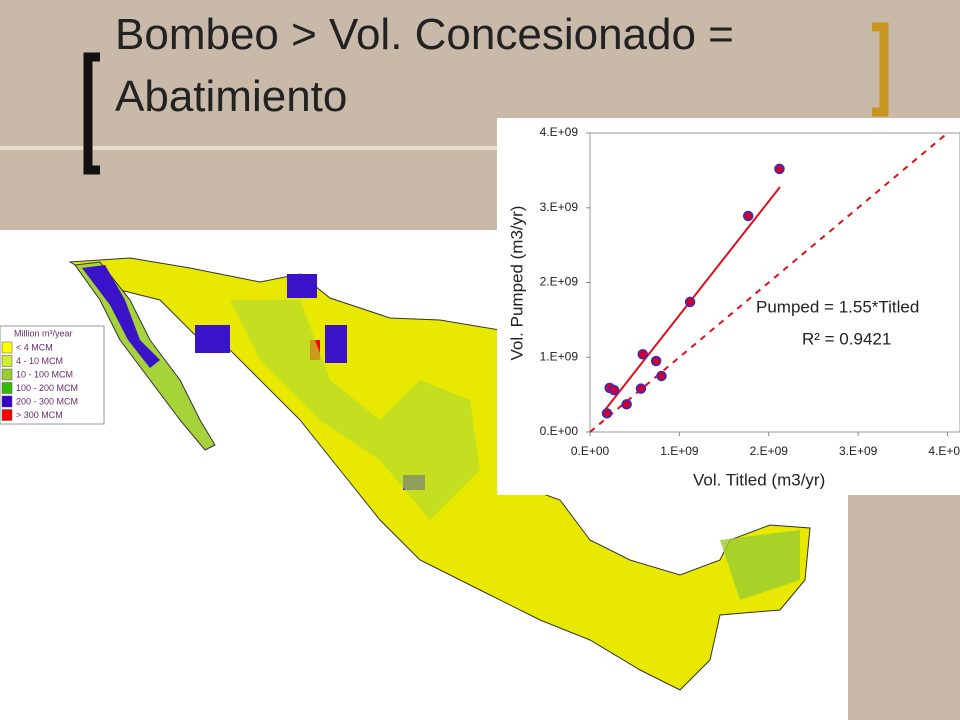 This screenshot has height=720, width=960. What do you see at coordinates (559, 282) in the screenshot?
I see `y-tick-label: 2.E+09` at bounding box center [559, 282].